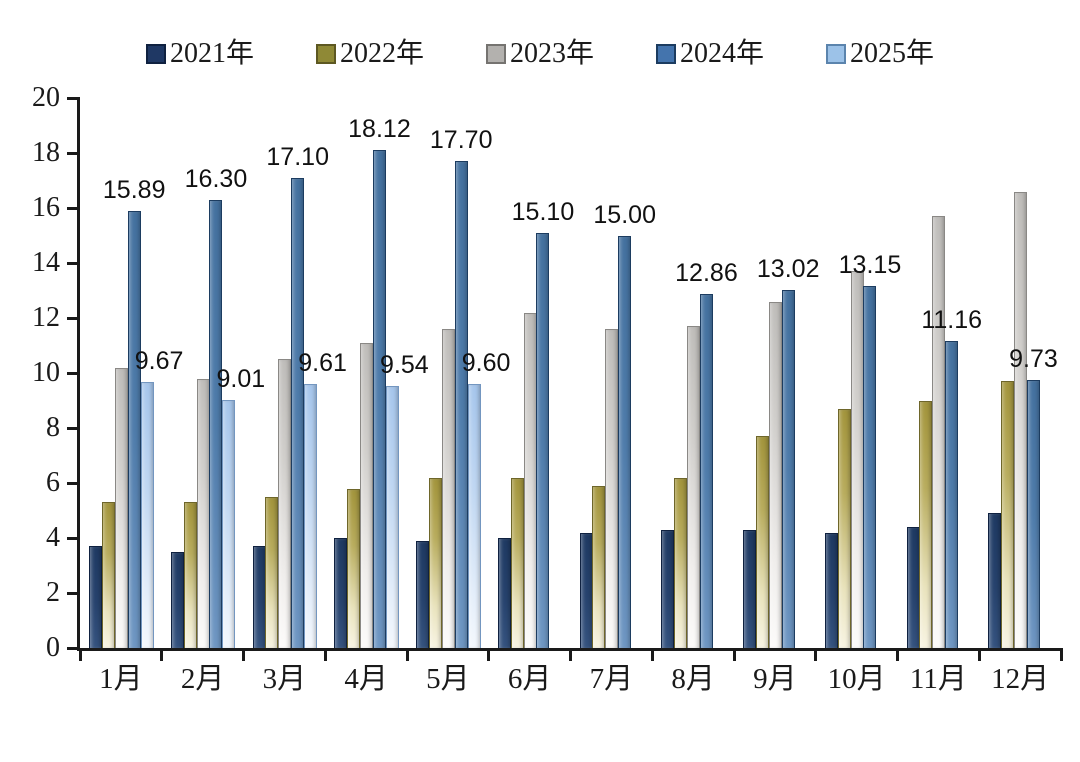 This screenshot has height=762, width=1080. Describe the element at coordinates (530, 480) in the screenshot. I see `bar-2023-m6` at that location.